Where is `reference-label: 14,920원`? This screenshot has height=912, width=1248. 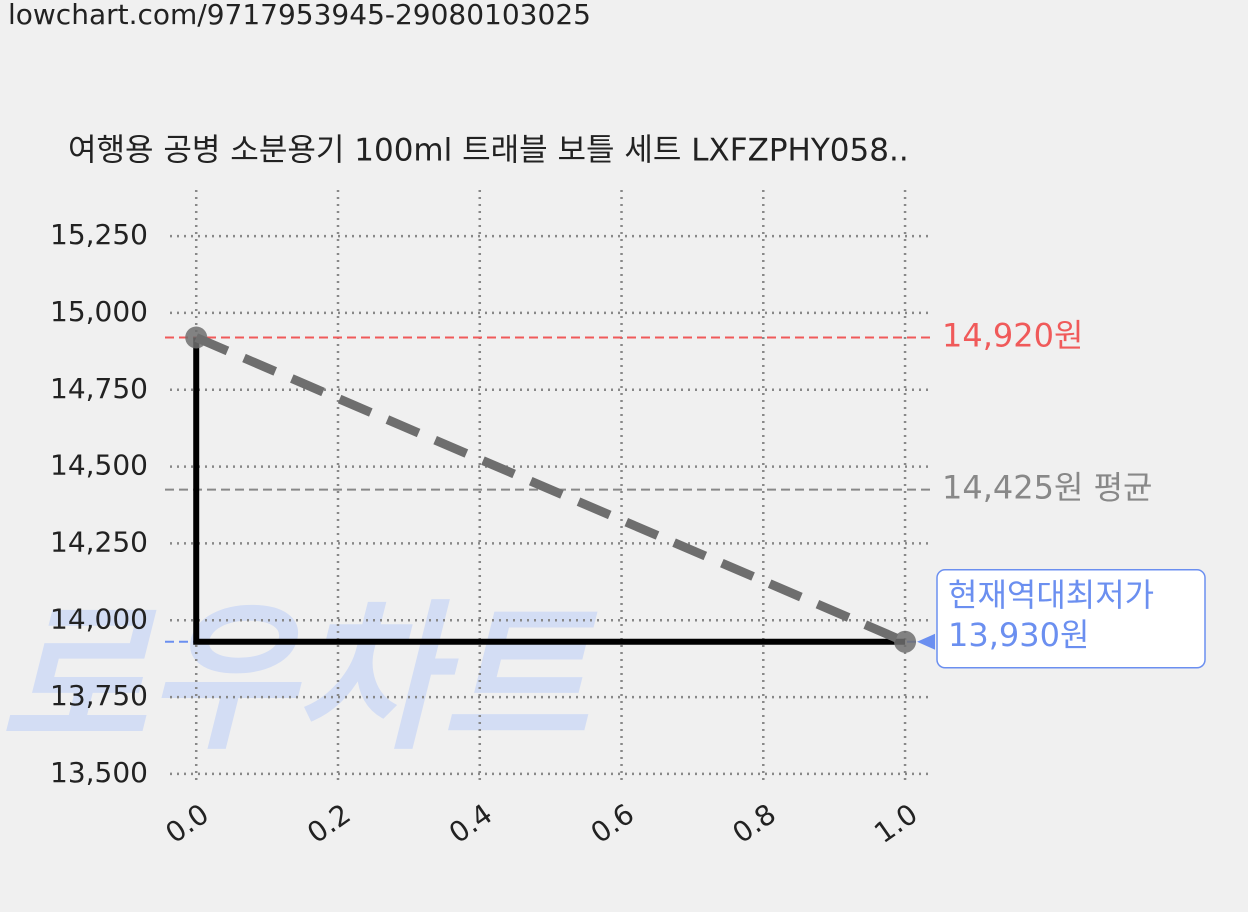
reference-label: 14,920원 is located at coordinates (1012, 336).